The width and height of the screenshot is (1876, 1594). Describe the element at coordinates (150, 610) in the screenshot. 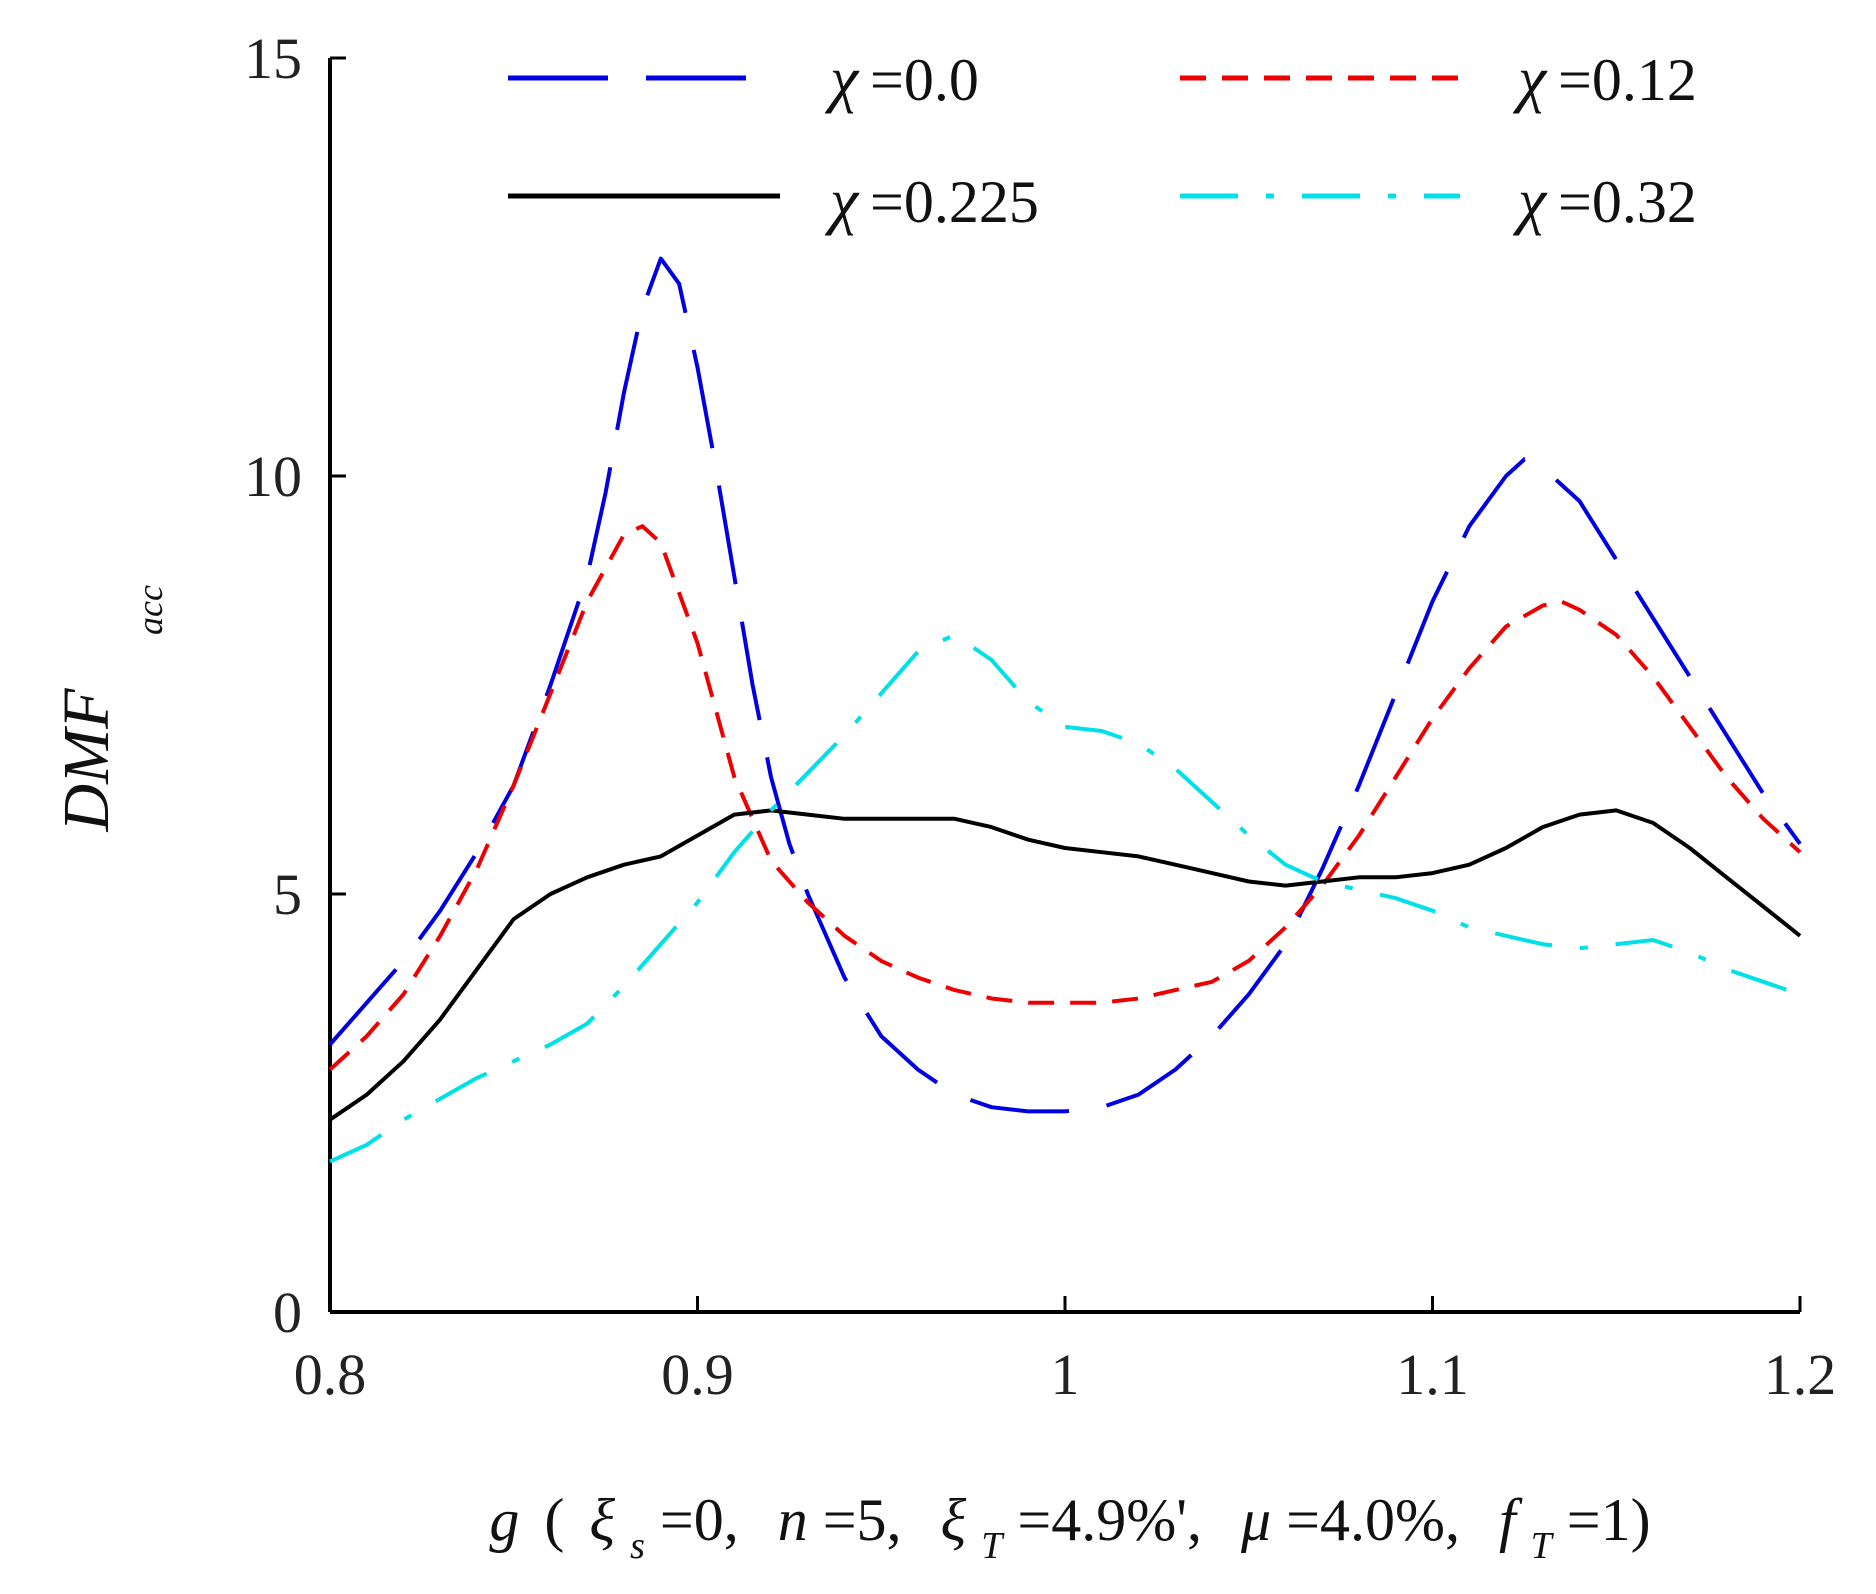

I see `y-axis-label-sub: acc` at that location.